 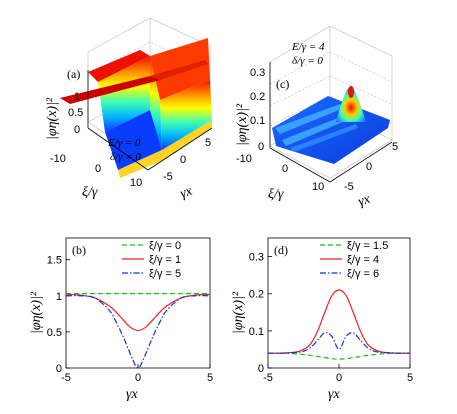 What do you see at coordinates (77, 97) in the screenshot?
I see `panel-a-ztick-1: 1` at bounding box center [77, 97].